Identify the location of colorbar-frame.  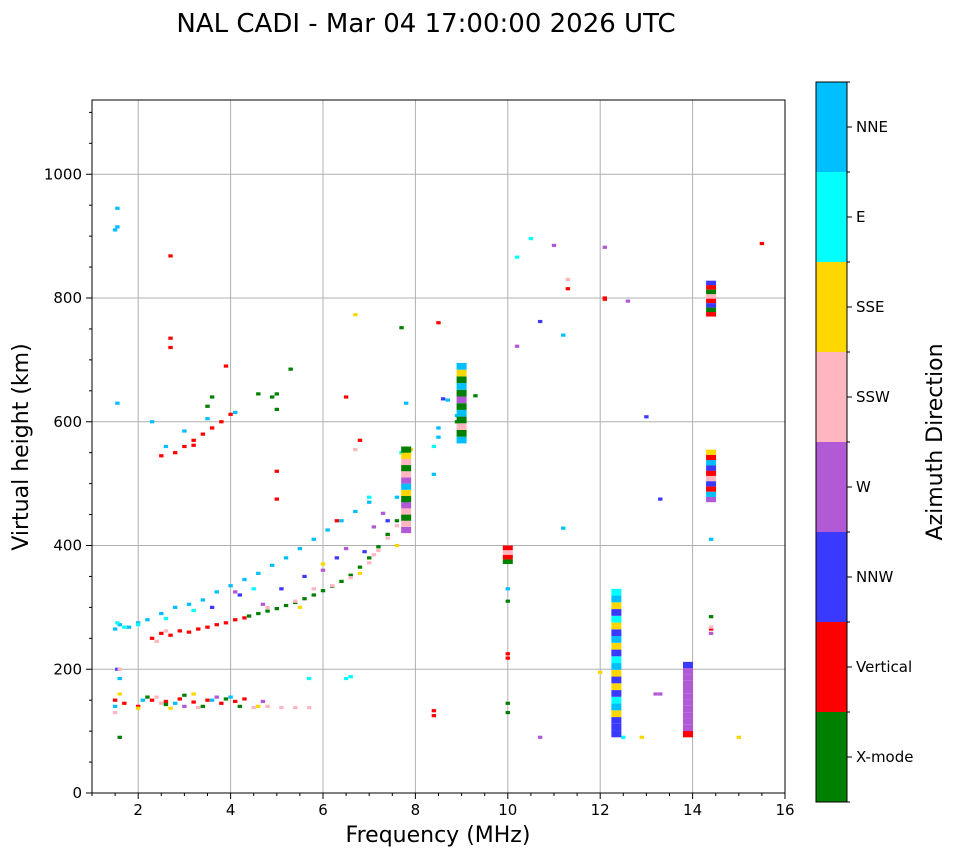
(831, 442).